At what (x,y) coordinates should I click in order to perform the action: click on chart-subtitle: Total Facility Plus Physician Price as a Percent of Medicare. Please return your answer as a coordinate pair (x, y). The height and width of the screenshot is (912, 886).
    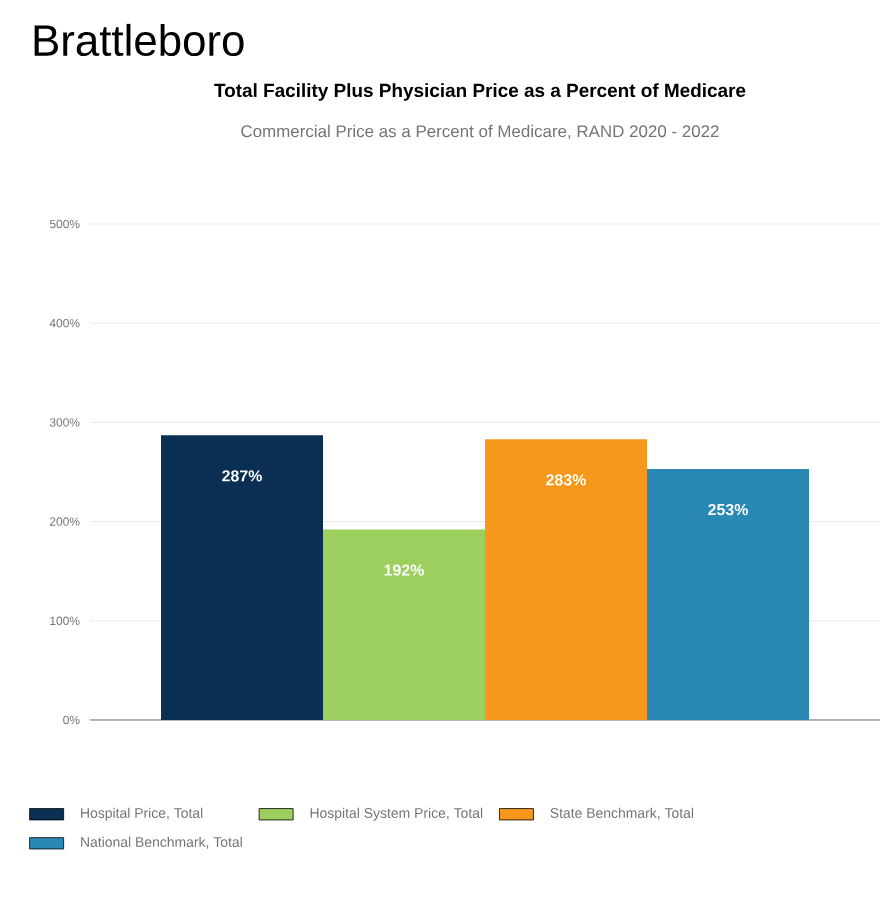
    Looking at the image, I should click on (480, 92).